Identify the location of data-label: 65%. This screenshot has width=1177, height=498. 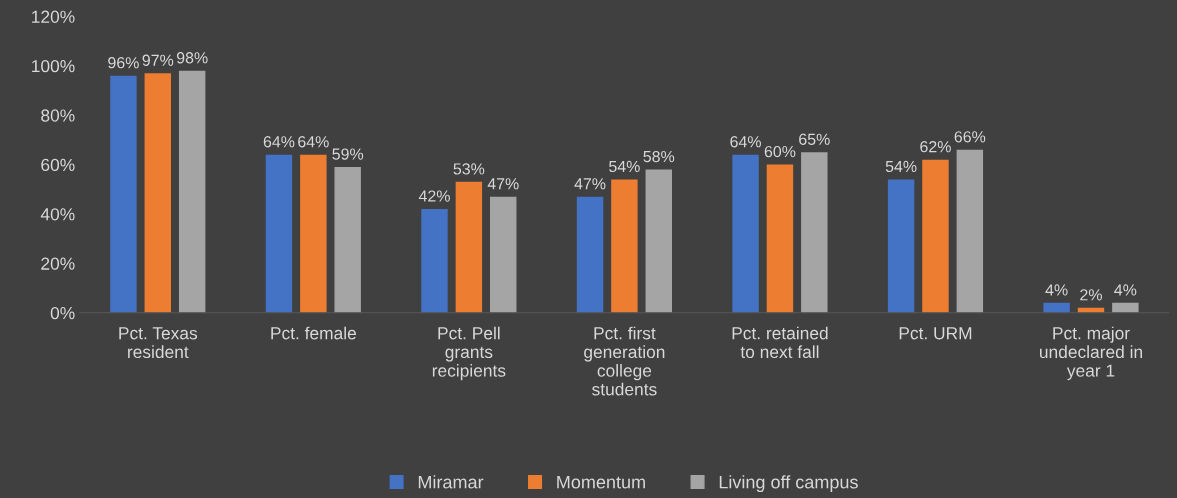
(814, 139).